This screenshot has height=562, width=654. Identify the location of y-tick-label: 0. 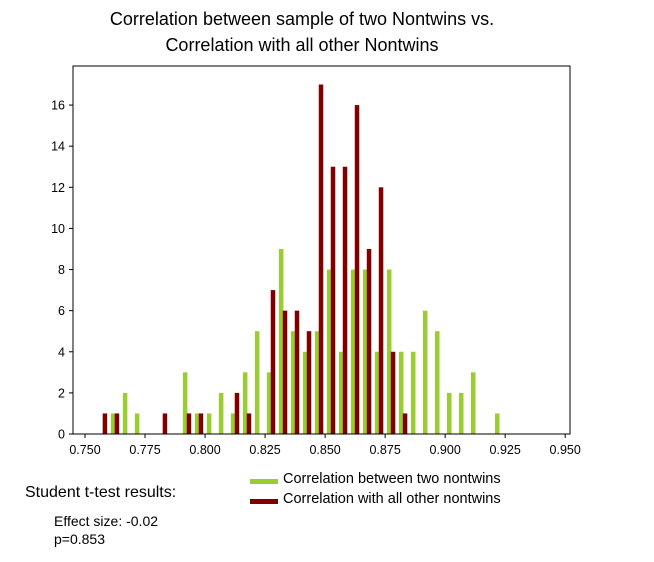
(61, 435).